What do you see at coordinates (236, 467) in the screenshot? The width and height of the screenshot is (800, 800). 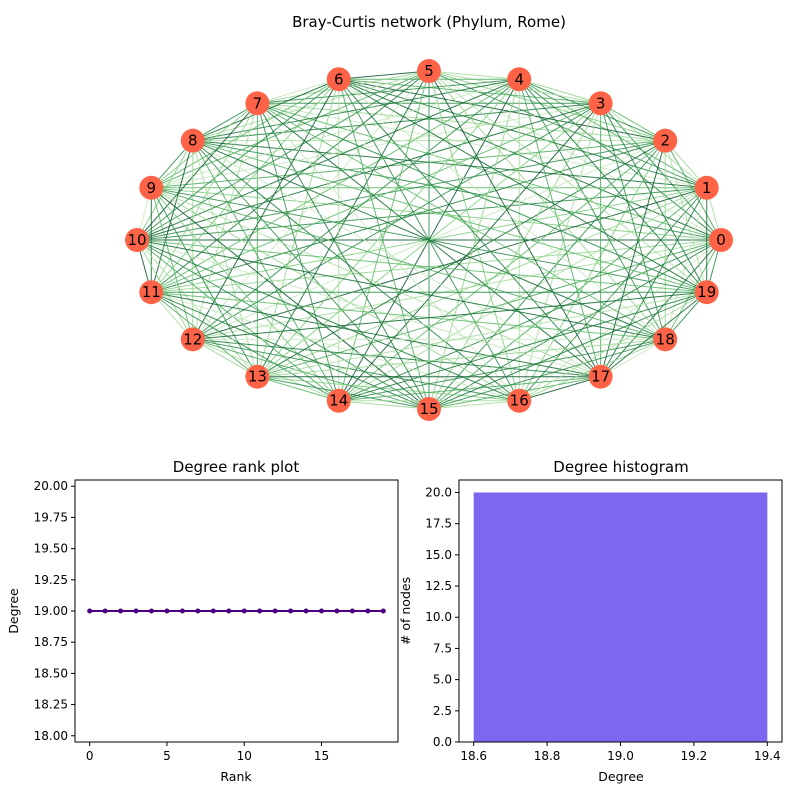 I see `rank-plot-title: Degree rank plot` at bounding box center [236, 467].